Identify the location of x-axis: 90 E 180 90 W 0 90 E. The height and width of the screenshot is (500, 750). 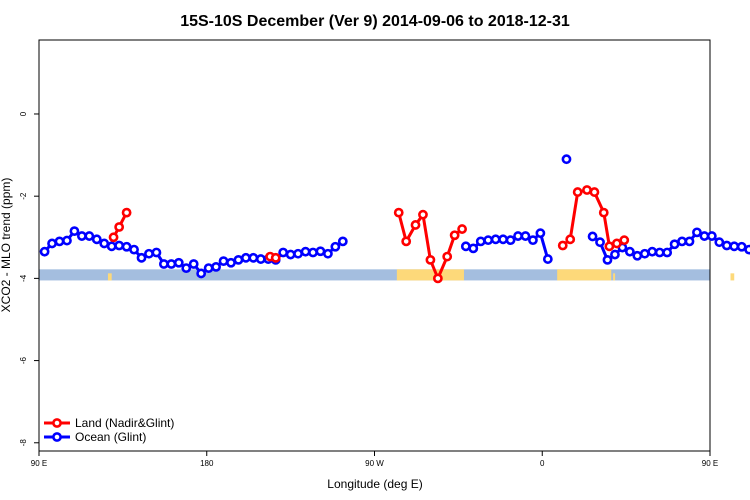
(374, 459).